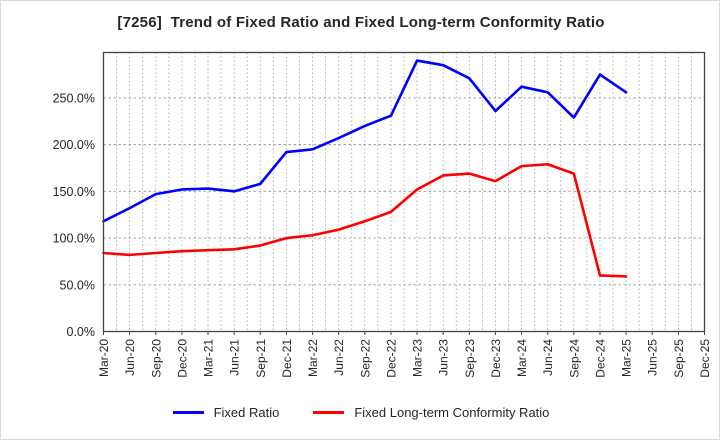  I want to click on x-tick-label: Sep-23, so click(470, 358).